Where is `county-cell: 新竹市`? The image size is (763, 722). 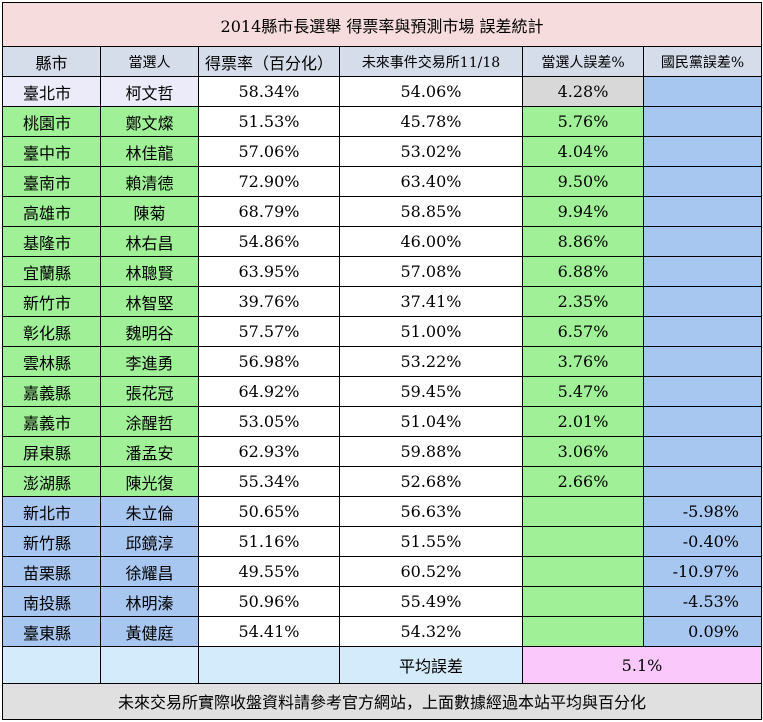 county-cell: 新竹市 is located at coordinates (51, 302).